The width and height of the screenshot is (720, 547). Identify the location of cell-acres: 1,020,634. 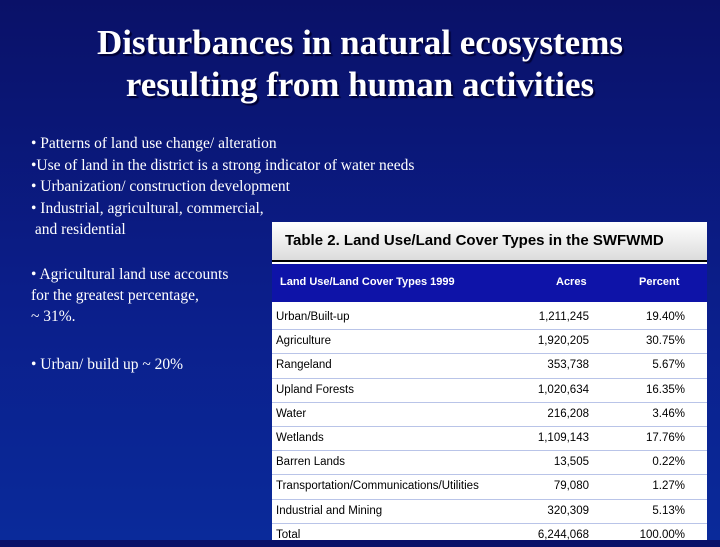
(563, 389).